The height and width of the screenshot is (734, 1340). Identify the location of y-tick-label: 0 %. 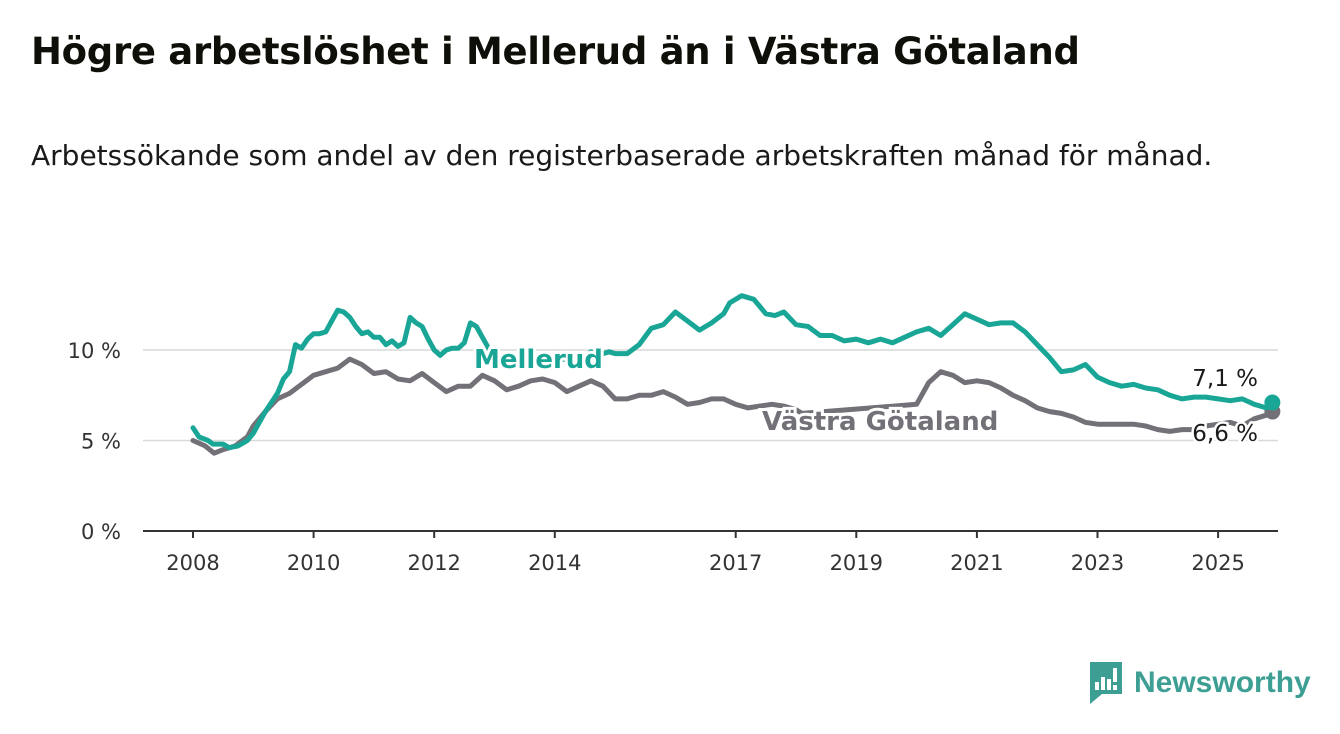
(101, 532).